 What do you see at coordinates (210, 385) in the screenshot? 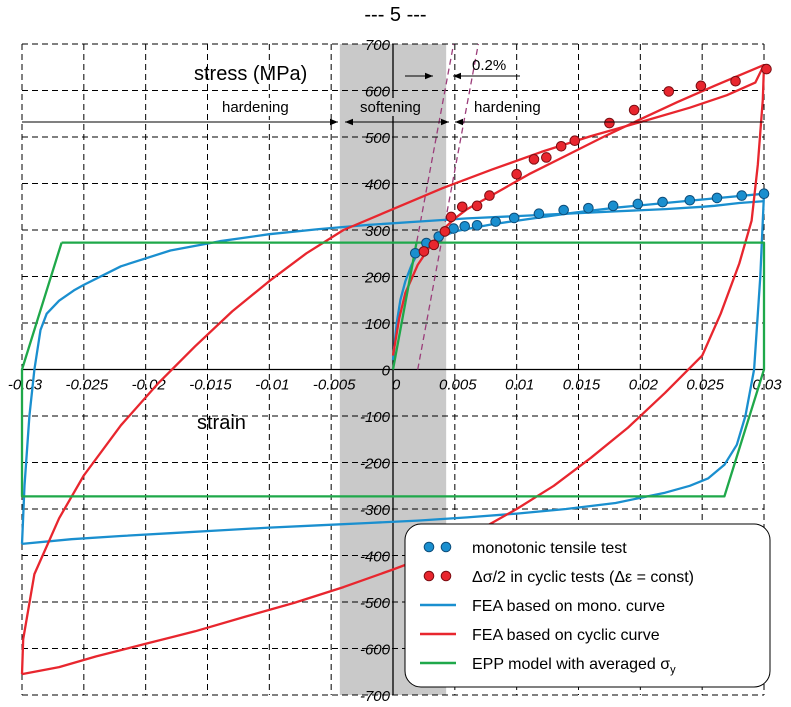
I see `x-tick-label-3: -0.015` at bounding box center [210, 385].